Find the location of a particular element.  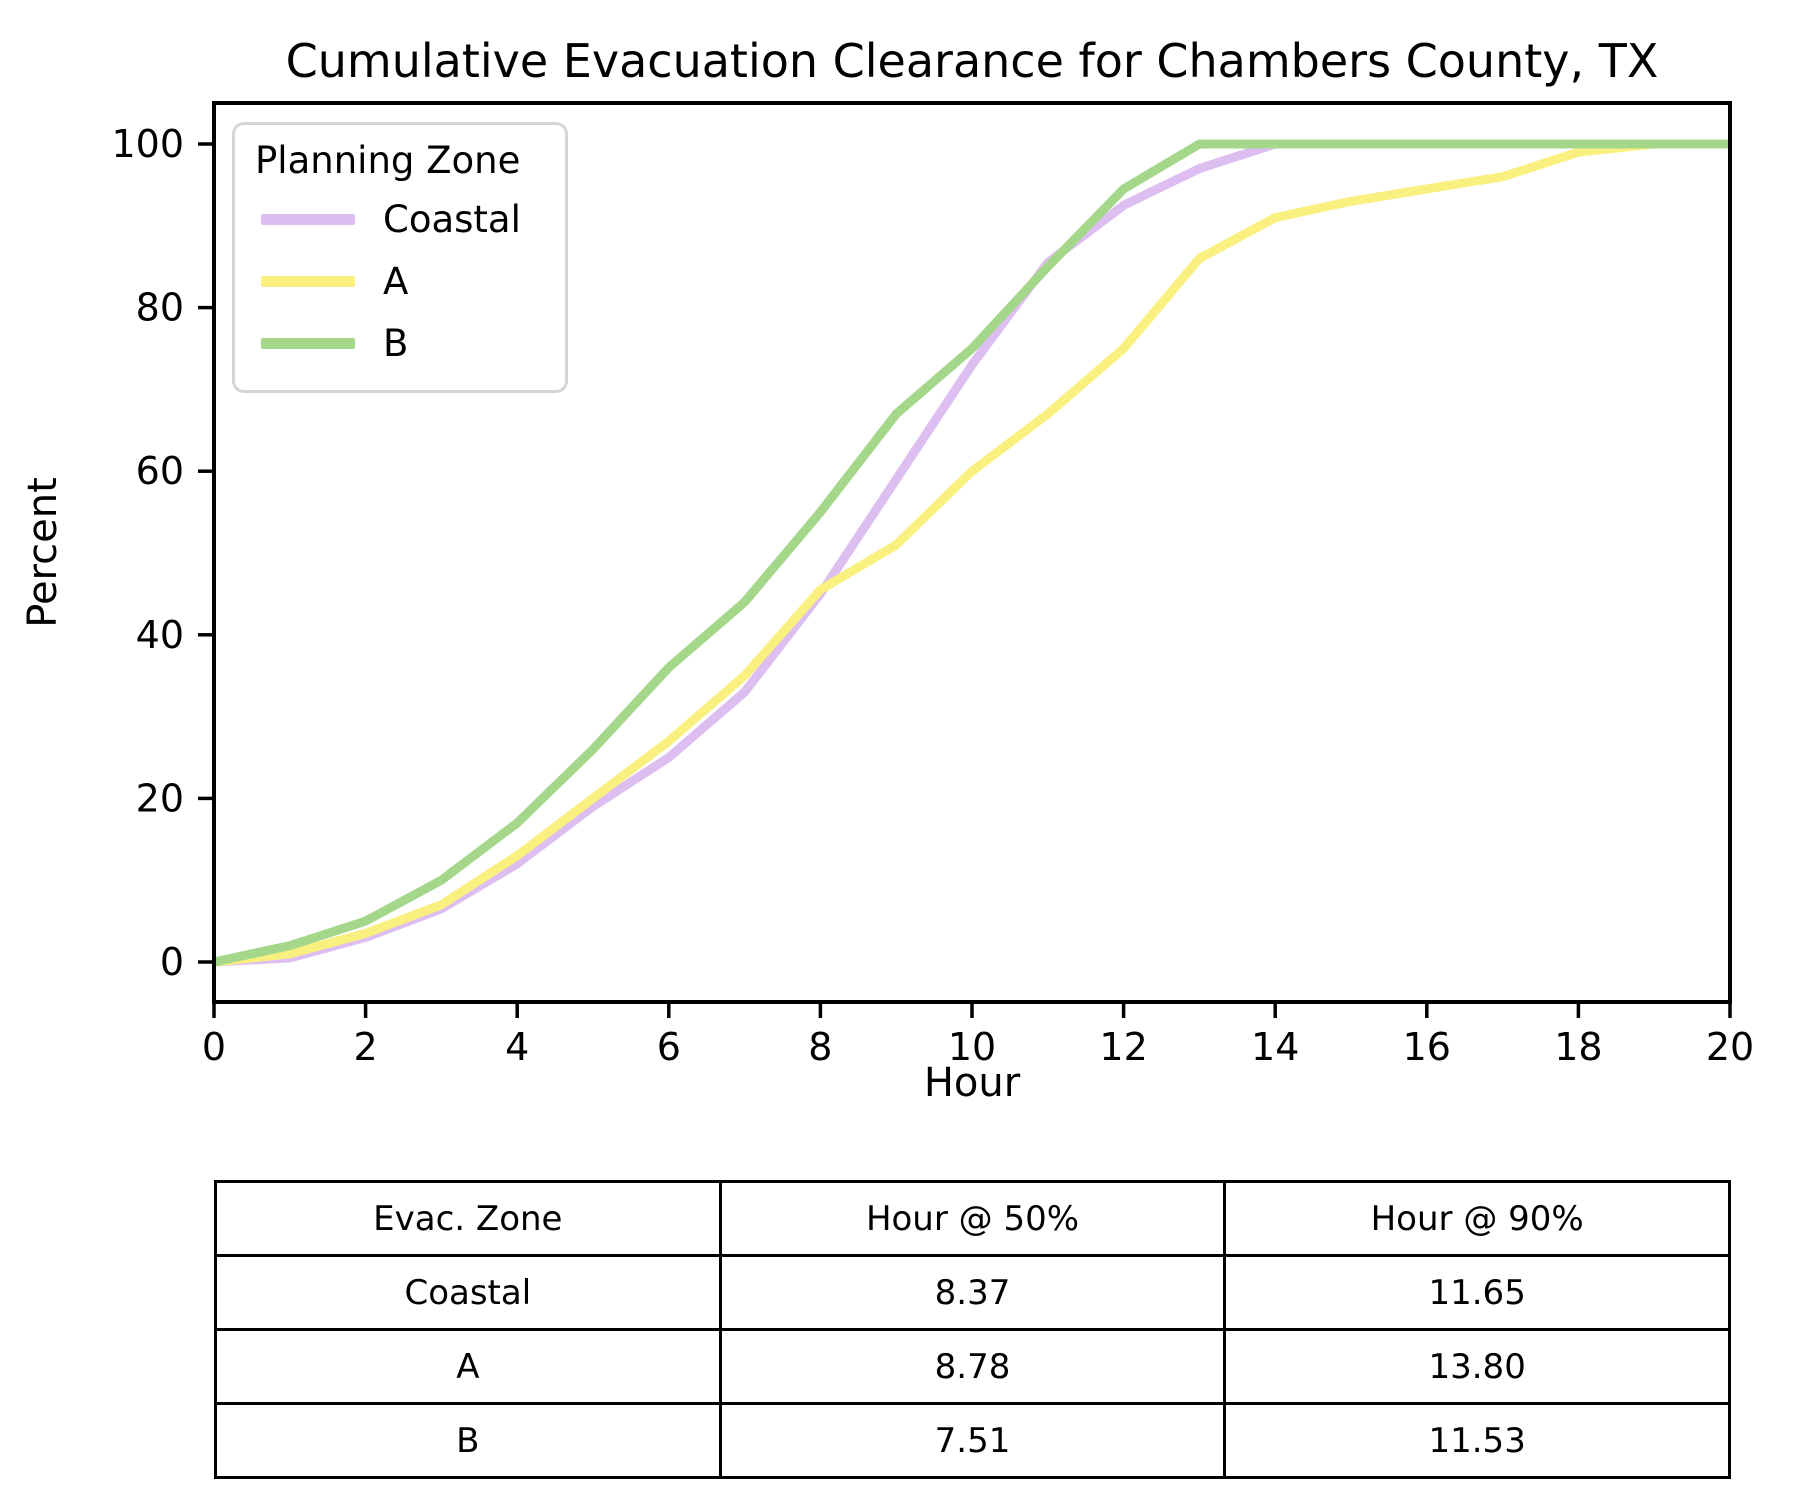

legend-item-b: B is located at coordinates (400, 343).